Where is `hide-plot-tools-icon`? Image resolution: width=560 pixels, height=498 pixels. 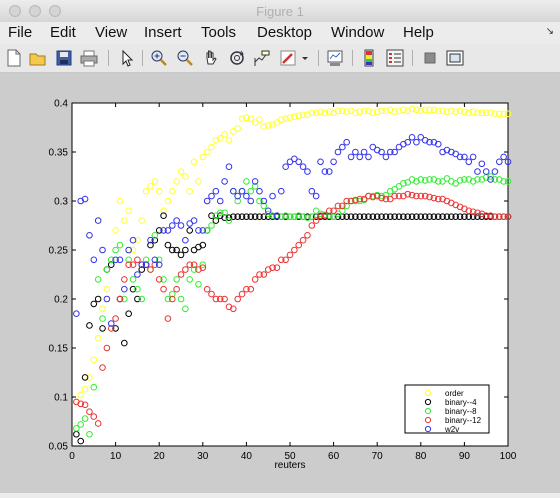 hide-plot-tools-icon is located at coordinates (430, 58).